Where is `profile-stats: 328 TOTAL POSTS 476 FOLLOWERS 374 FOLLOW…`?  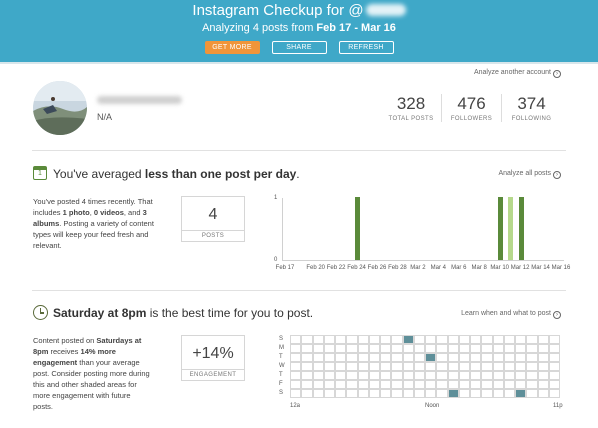
profile-stats: 328 TOTAL POSTS 476 FOLLOWERS 374 FOLLOW… is located at coordinates (471, 108).